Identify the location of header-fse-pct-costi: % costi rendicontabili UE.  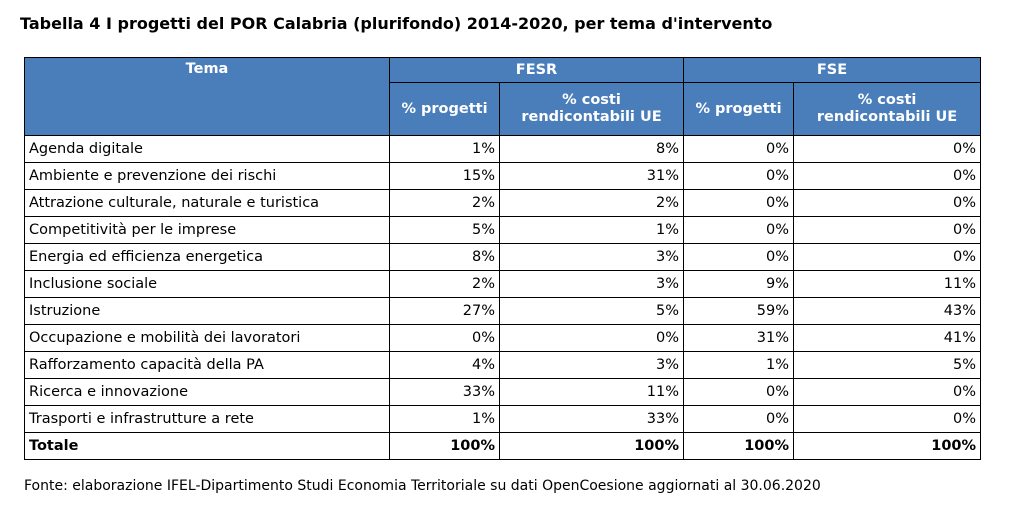
(887, 109).